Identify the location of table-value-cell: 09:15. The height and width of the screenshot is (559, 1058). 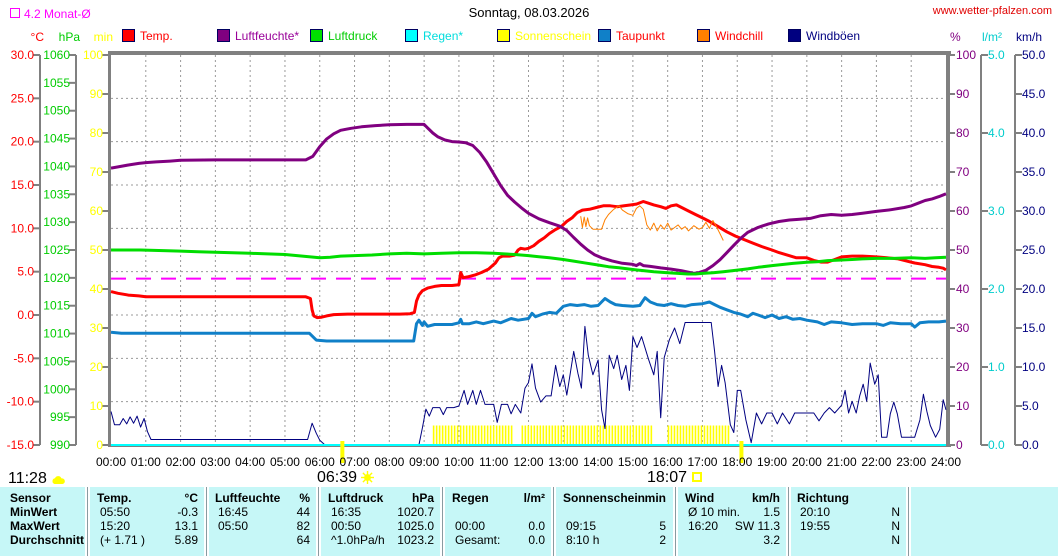
(581, 526).